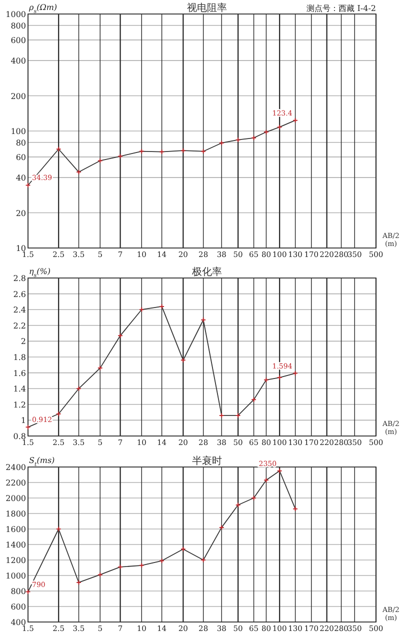 Image resolution: width=400 pixels, height=635 pixels. Describe the element at coordinates (42, 462) in the screenshot. I see `y-axis-title: S$_{t}$(ms)` at that location.